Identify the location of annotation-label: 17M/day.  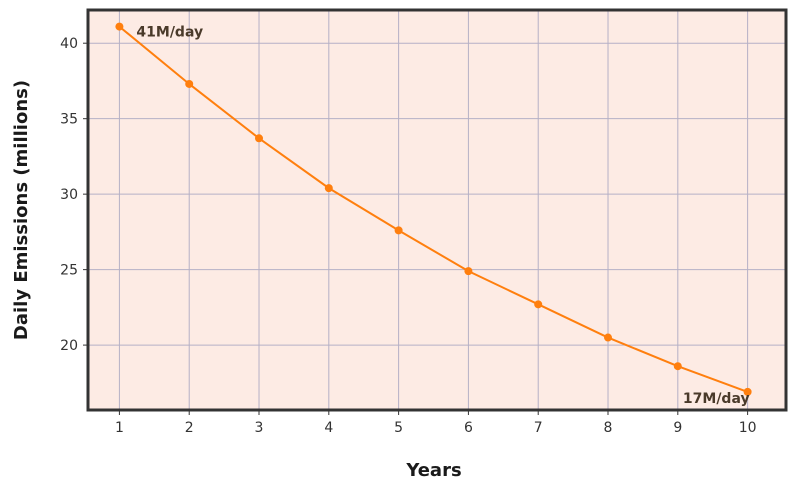
(716, 399).